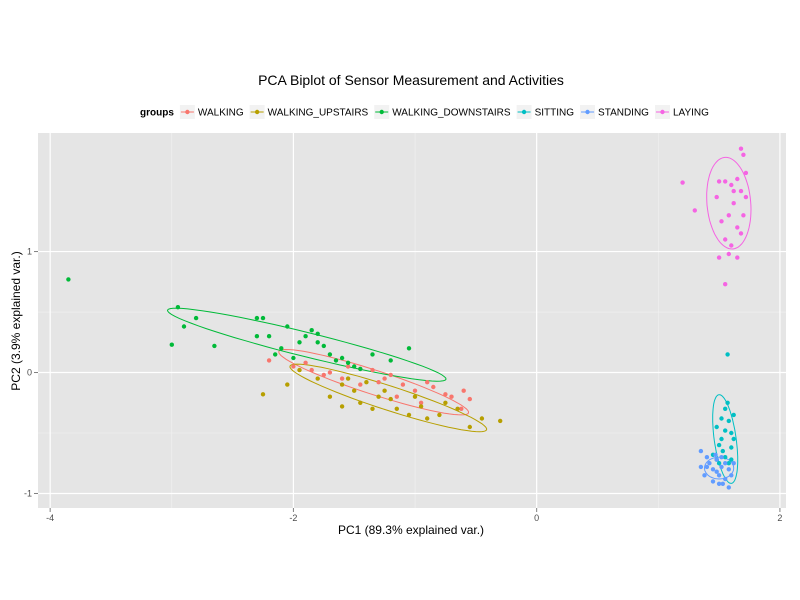 The width and height of the screenshot is (800, 600). What do you see at coordinates (623, 113) in the screenshot?
I see `legend-label: STANDING` at bounding box center [623, 113].